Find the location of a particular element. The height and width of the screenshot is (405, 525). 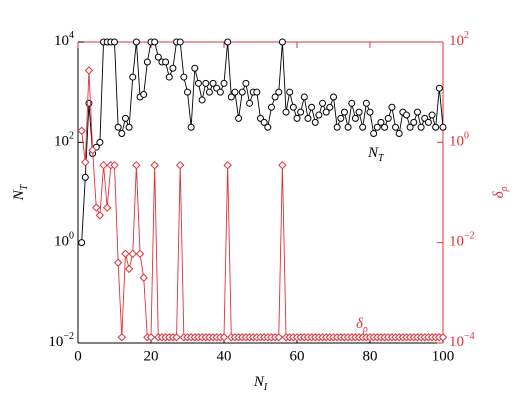

y-tick-label: 10⁴ is located at coordinates (64, 39).